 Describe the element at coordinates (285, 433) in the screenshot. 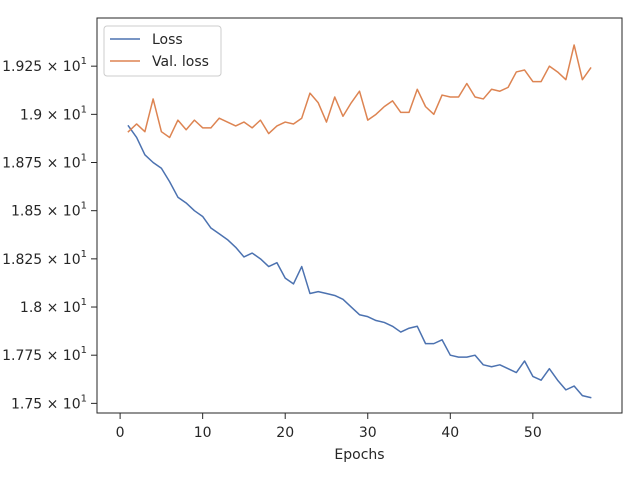

I see `x-tick-label: 20` at that location.